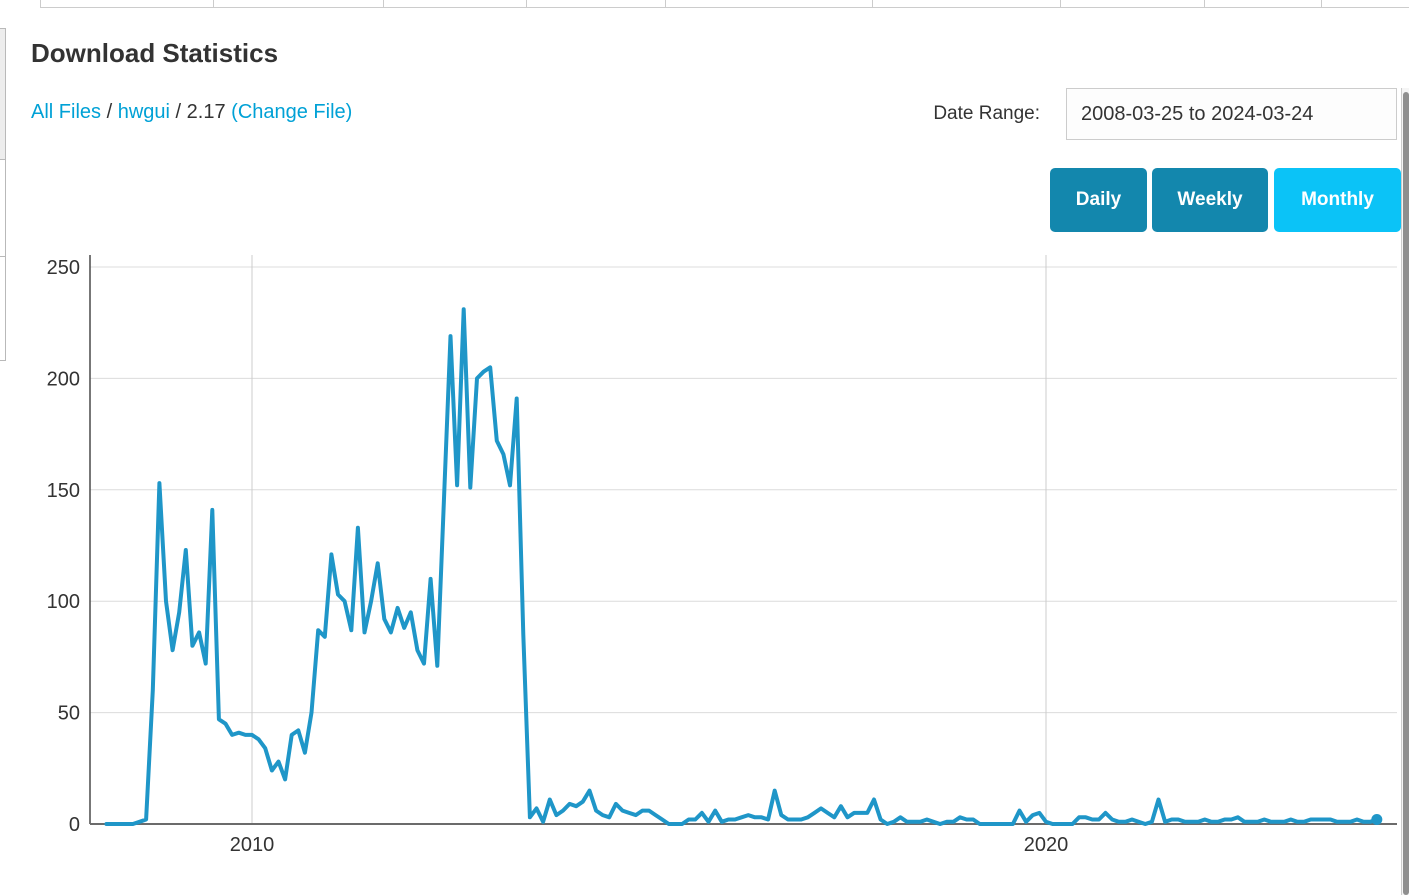 The image size is (1409, 895). Describe the element at coordinates (1377, 820) in the screenshot. I see `series-endpoint-marker` at that location.